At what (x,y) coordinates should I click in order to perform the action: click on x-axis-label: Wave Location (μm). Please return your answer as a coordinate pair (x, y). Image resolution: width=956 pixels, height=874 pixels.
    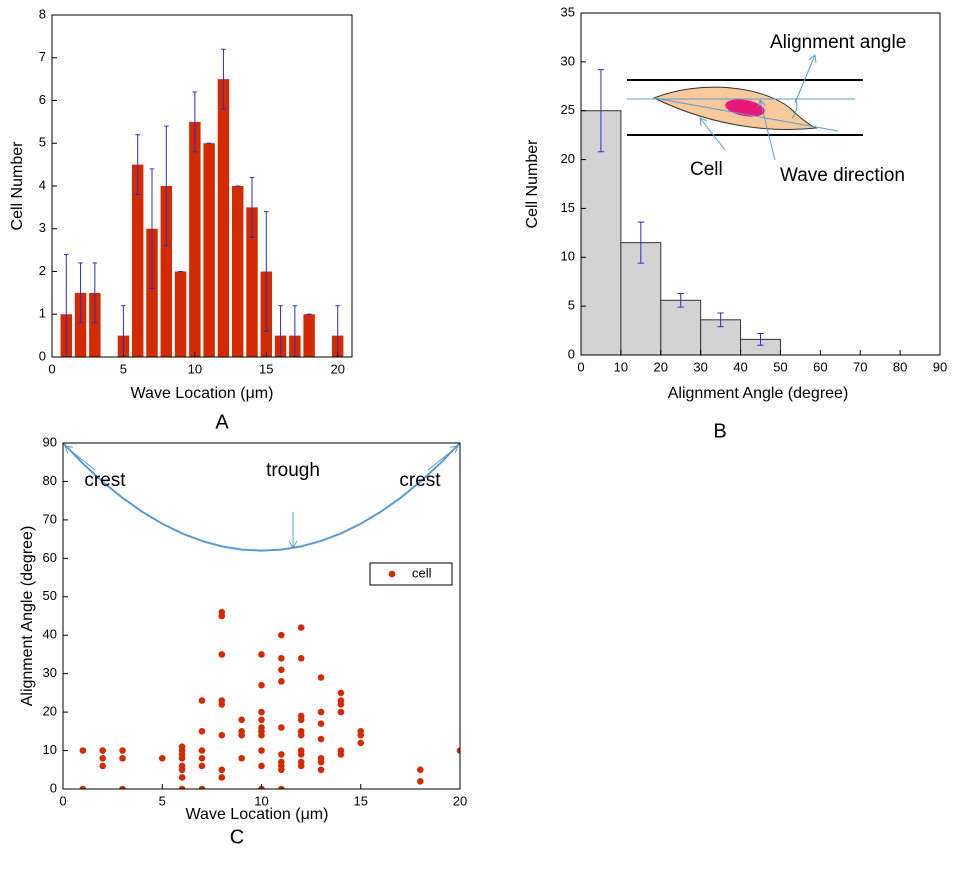
    Looking at the image, I should click on (202, 393).